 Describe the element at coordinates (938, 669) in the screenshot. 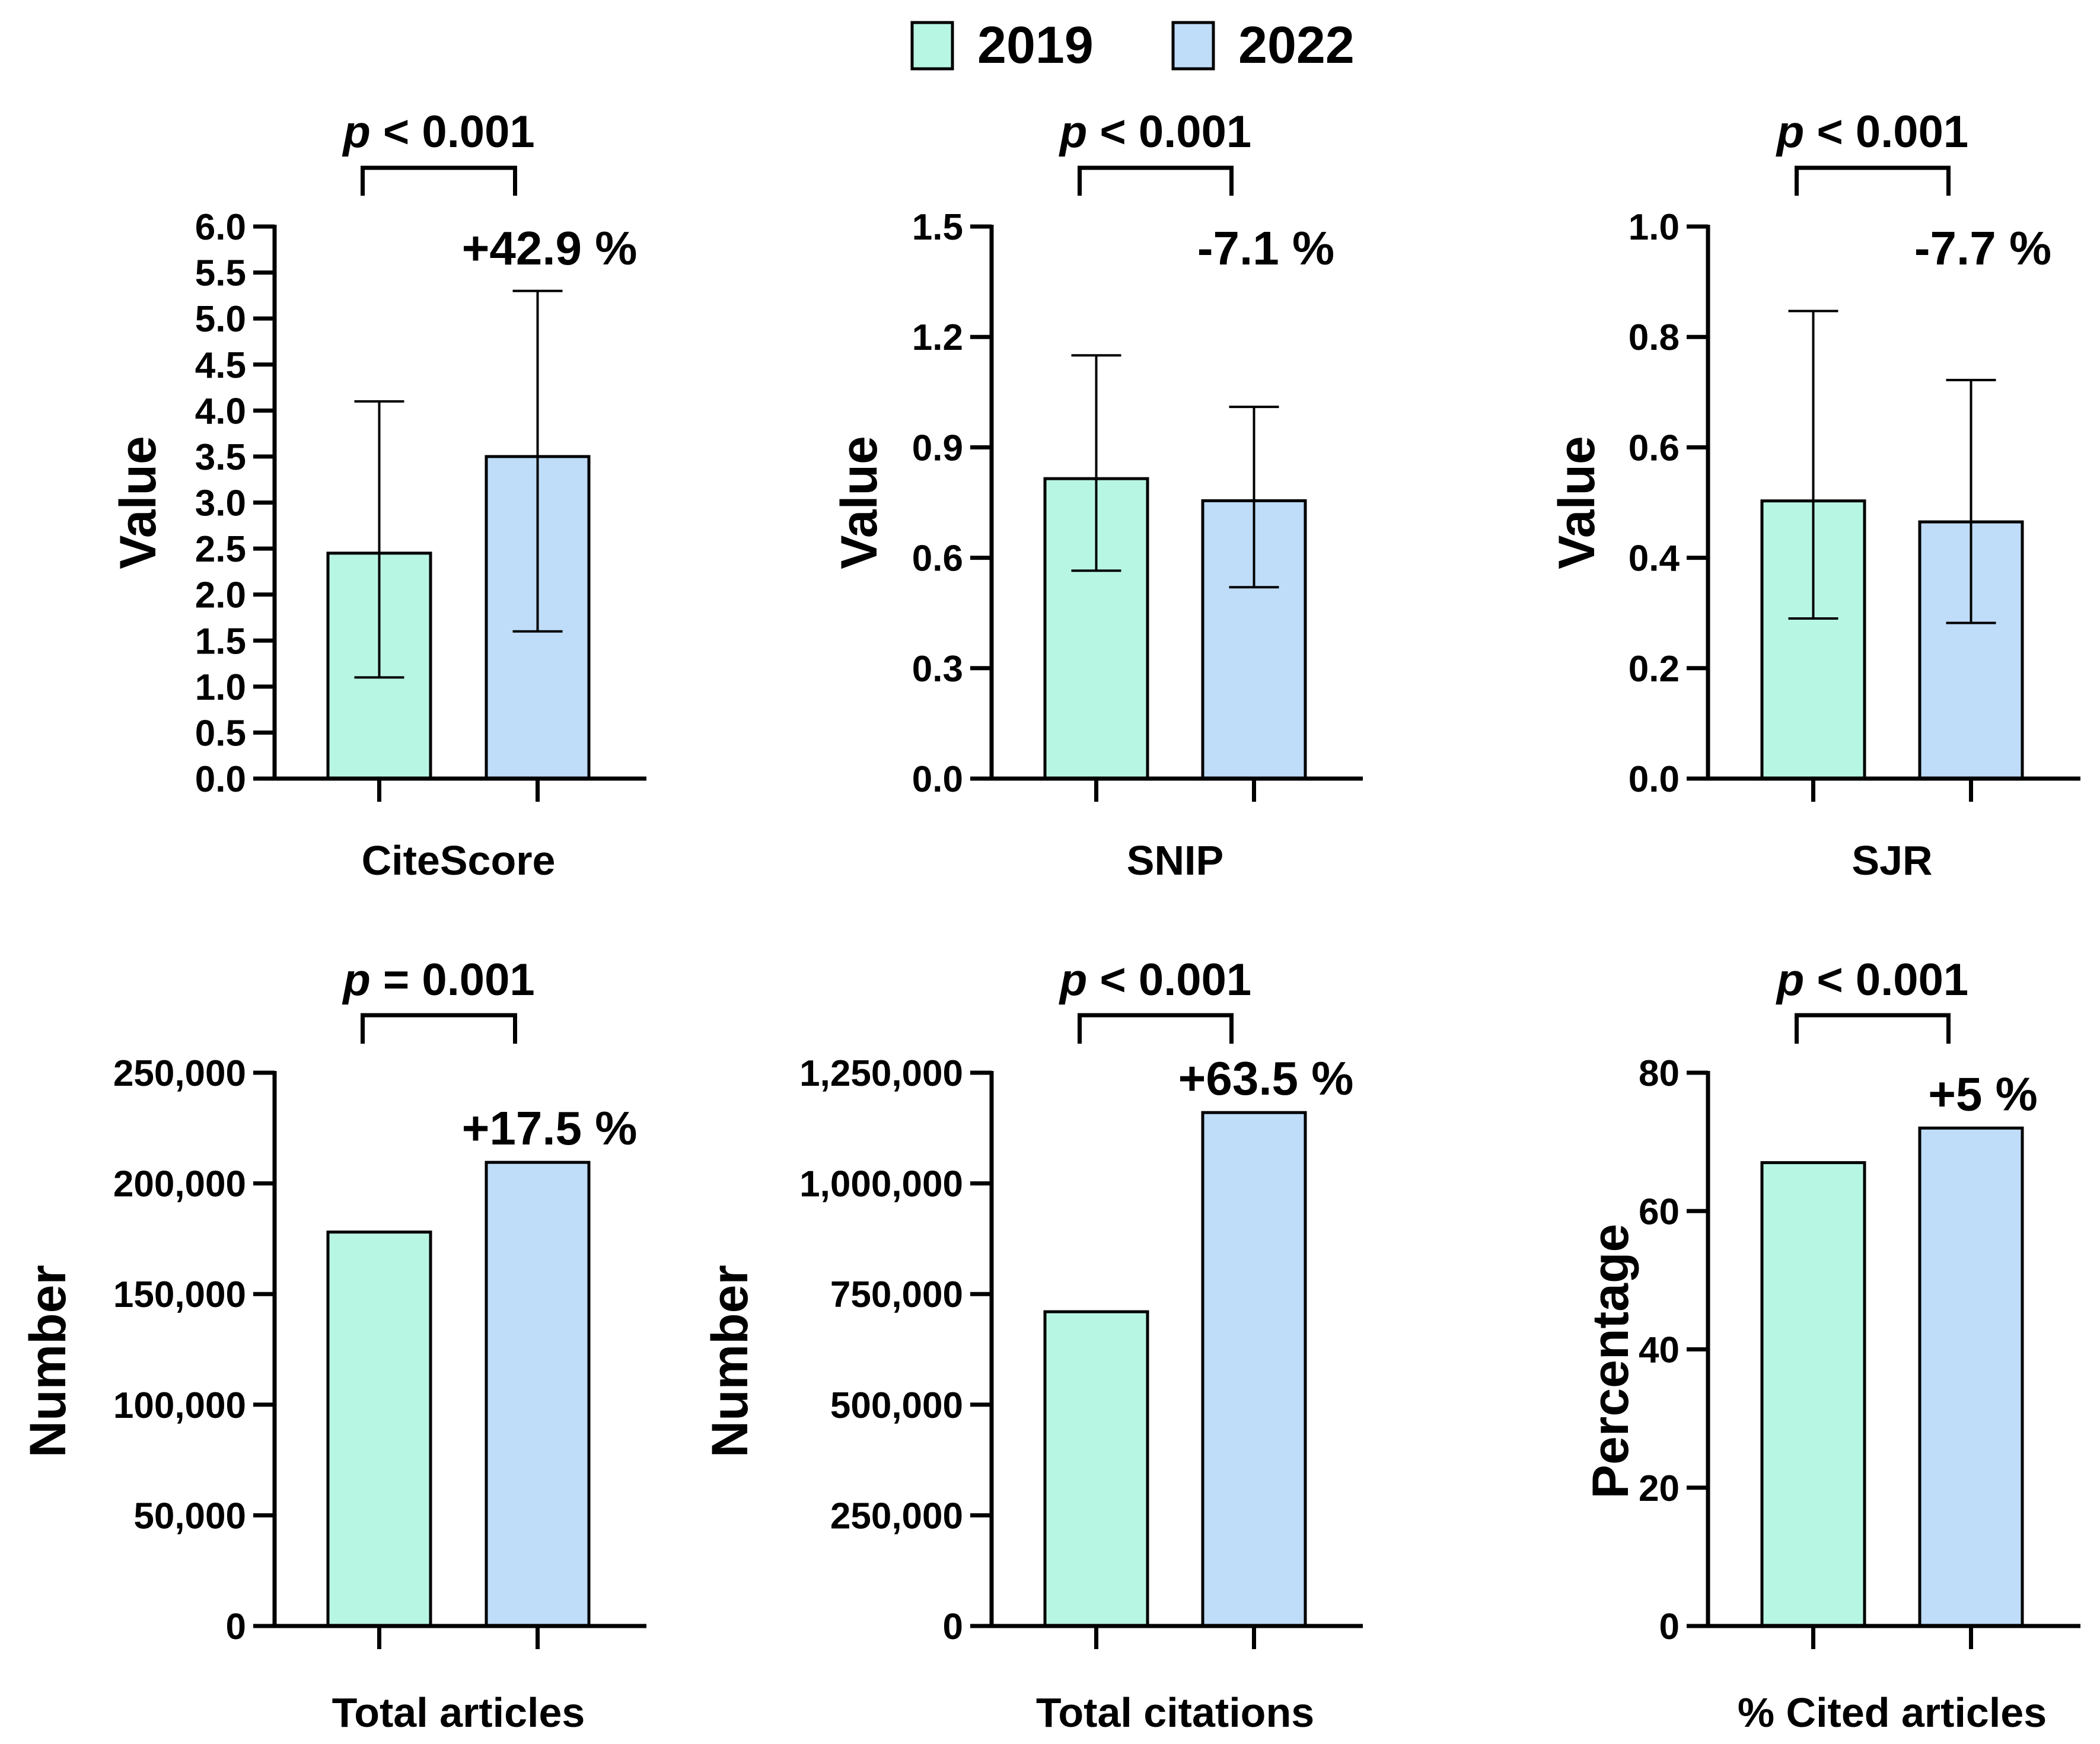

I see `y-tick-label: 0.3` at that location.